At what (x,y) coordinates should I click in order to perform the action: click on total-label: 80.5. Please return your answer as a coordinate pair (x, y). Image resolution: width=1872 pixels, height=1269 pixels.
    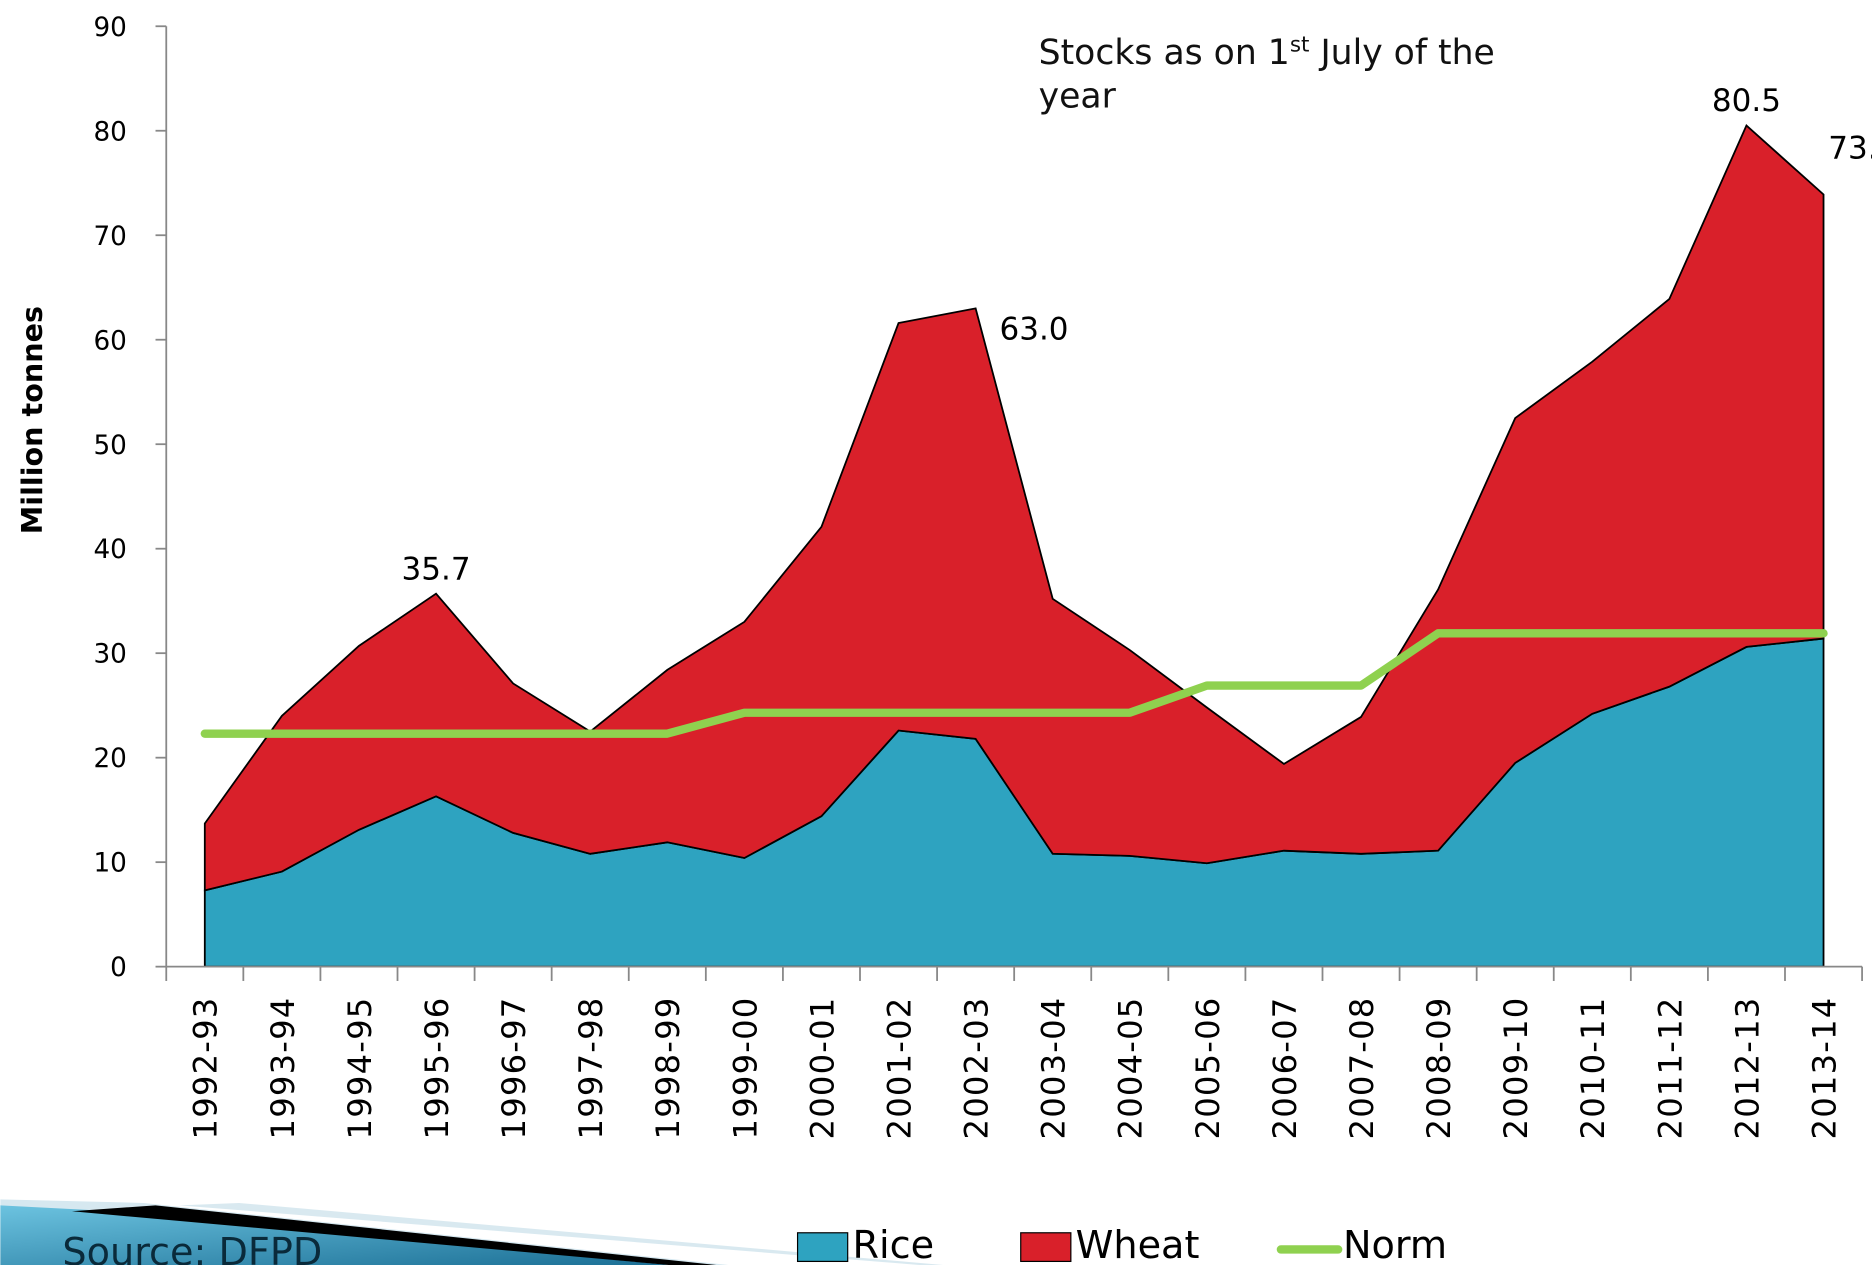
    Looking at the image, I should click on (1746, 101).